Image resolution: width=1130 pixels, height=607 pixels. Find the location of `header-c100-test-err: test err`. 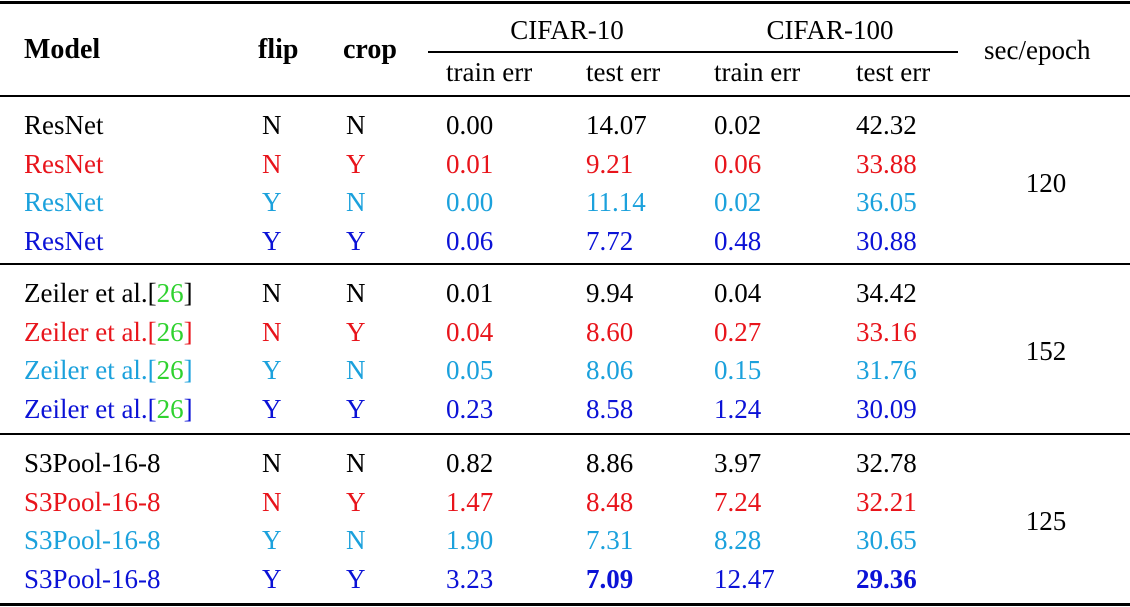

header-c100-test-err: test err is located at coordinates (893, 72).